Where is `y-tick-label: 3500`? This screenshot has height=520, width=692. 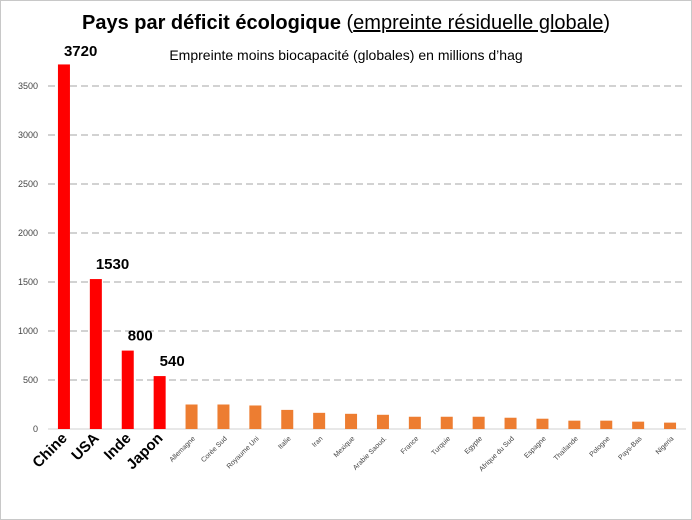 y-tick-label: 3500 is located at coordinates (28, 86).